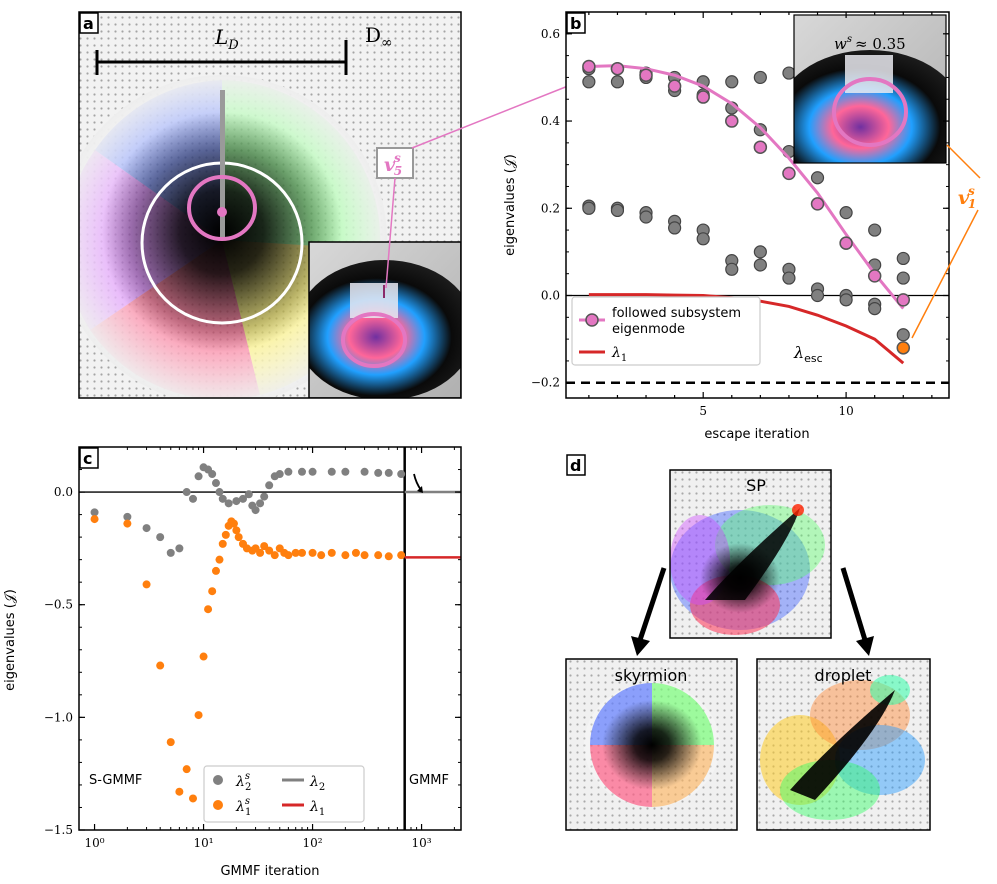 This screenshot has width=997, height=884. I want to click on panel-label-c: c, so click(87, 458).